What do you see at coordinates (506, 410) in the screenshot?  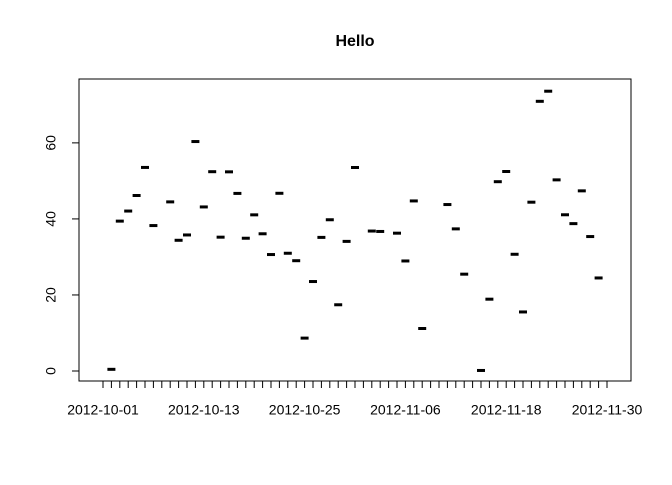 I see `x-tick-label: 2012-11-18` at bounding box center [506, 410].